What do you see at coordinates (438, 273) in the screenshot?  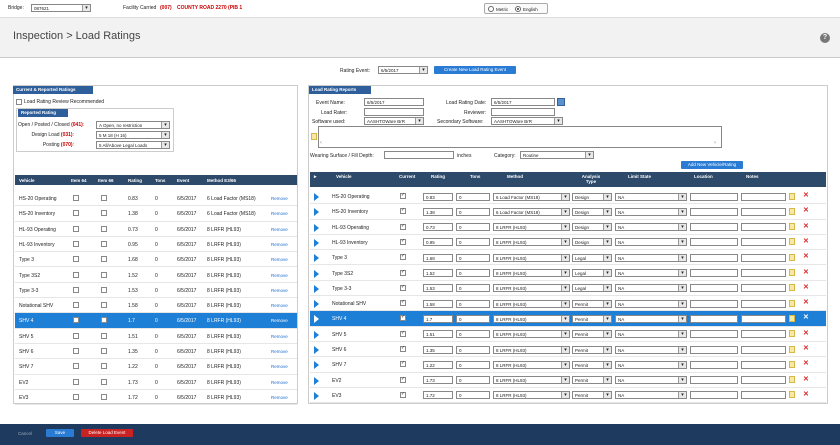 I see `rating-input: 1.52` at bounding box center [438, 273].